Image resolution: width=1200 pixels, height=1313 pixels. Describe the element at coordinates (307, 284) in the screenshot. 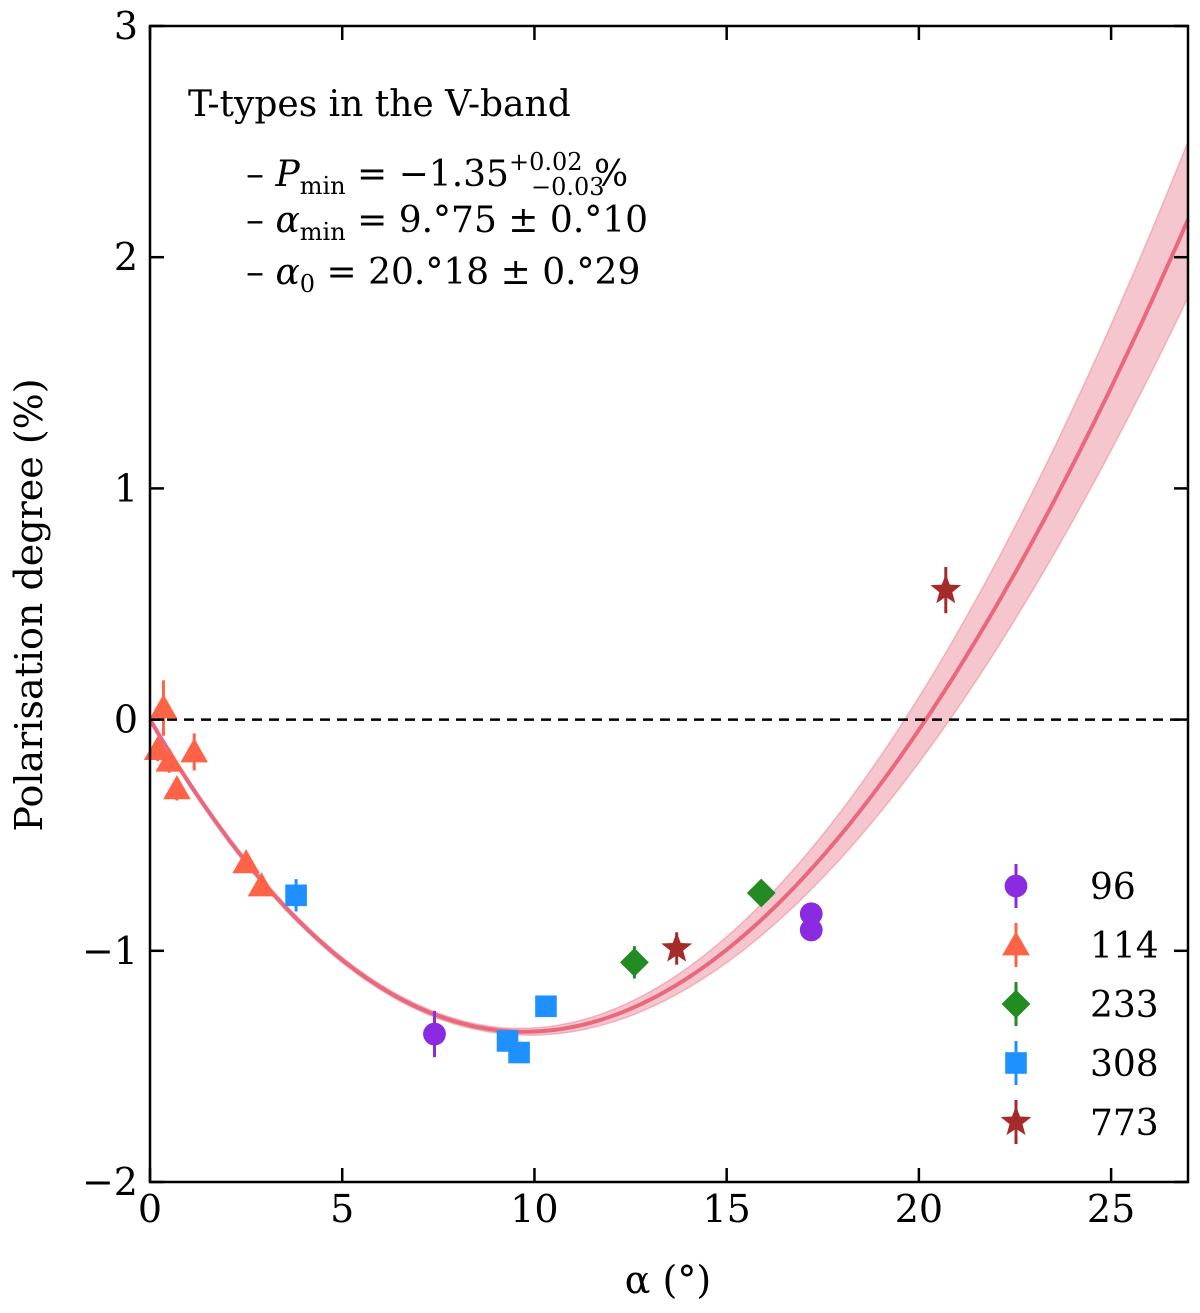

I see `annotation-alpha-zero-sub: 0` at that location.